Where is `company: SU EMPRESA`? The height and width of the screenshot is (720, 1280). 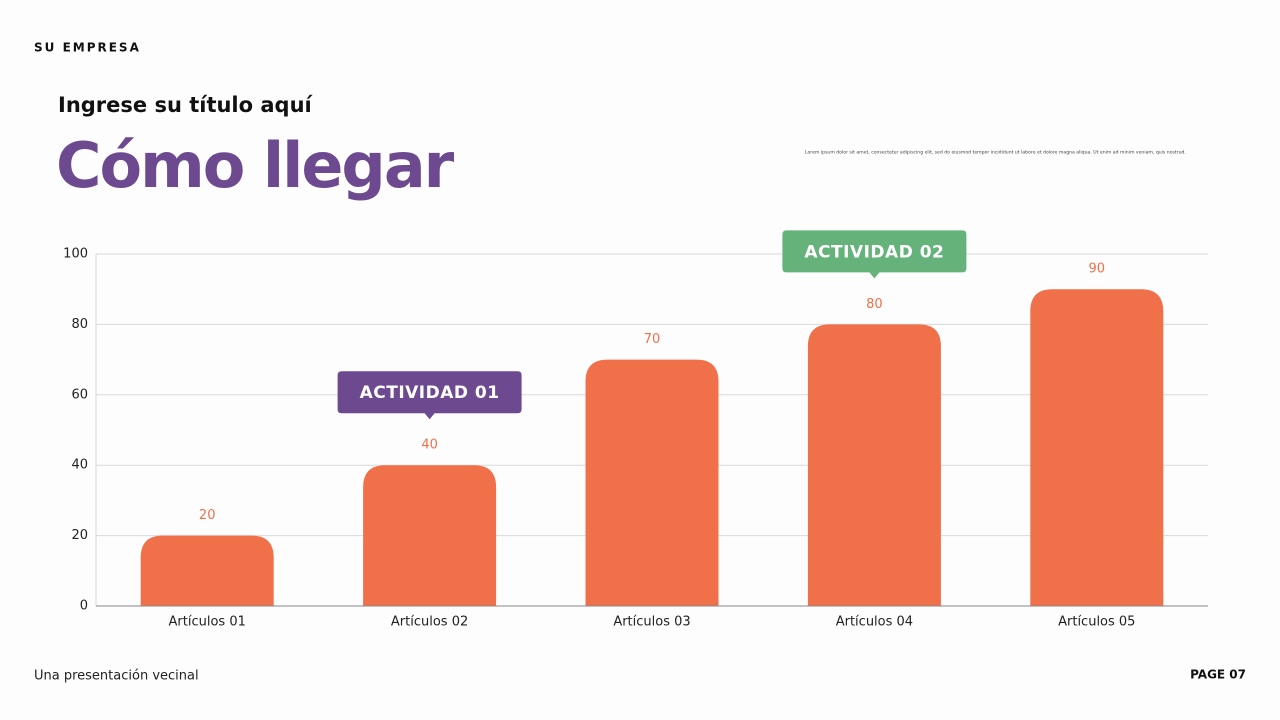
company: SU EMPRESA is located at coordinates (87, 48).